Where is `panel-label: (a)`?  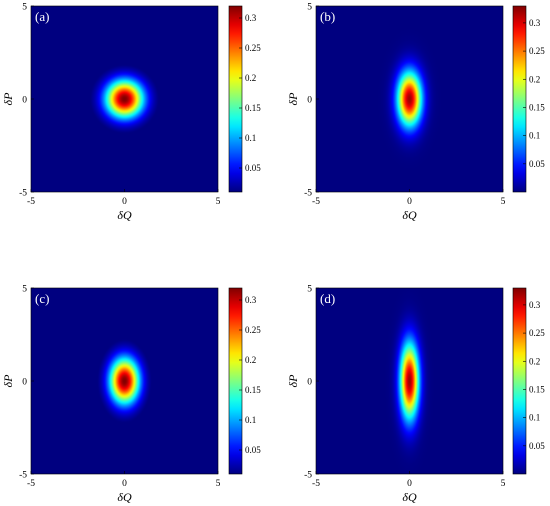
panel-label: (a) is located at coordinates (42, 16).